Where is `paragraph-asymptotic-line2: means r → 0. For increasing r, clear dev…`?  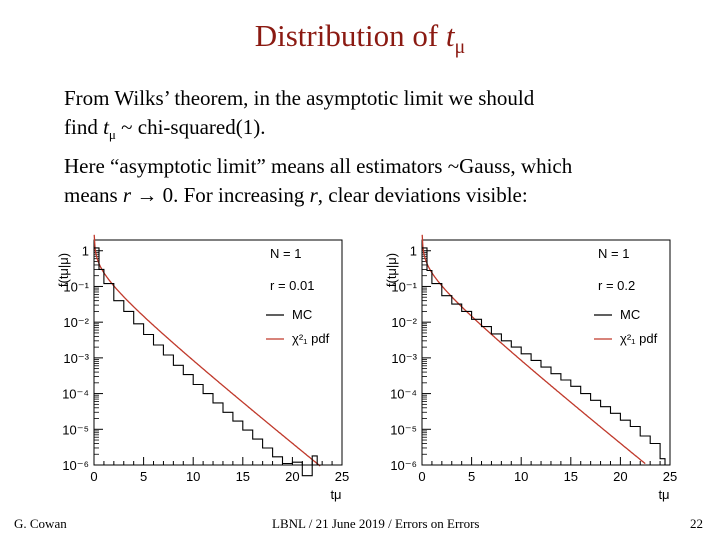 paragraph-asymptotic-line2: means r → 0. For increasing r, clear dev… is located at coordinates (296, 195).